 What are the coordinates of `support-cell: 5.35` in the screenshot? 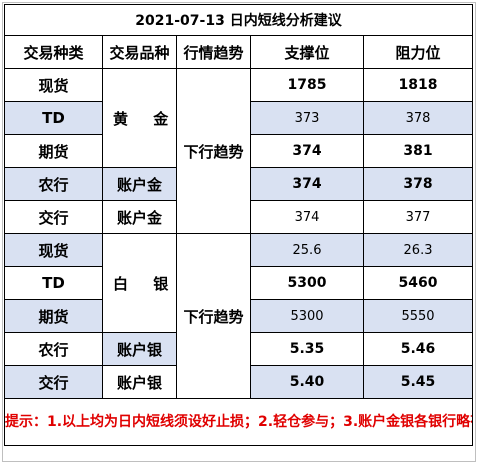 It's located at (307, 349).